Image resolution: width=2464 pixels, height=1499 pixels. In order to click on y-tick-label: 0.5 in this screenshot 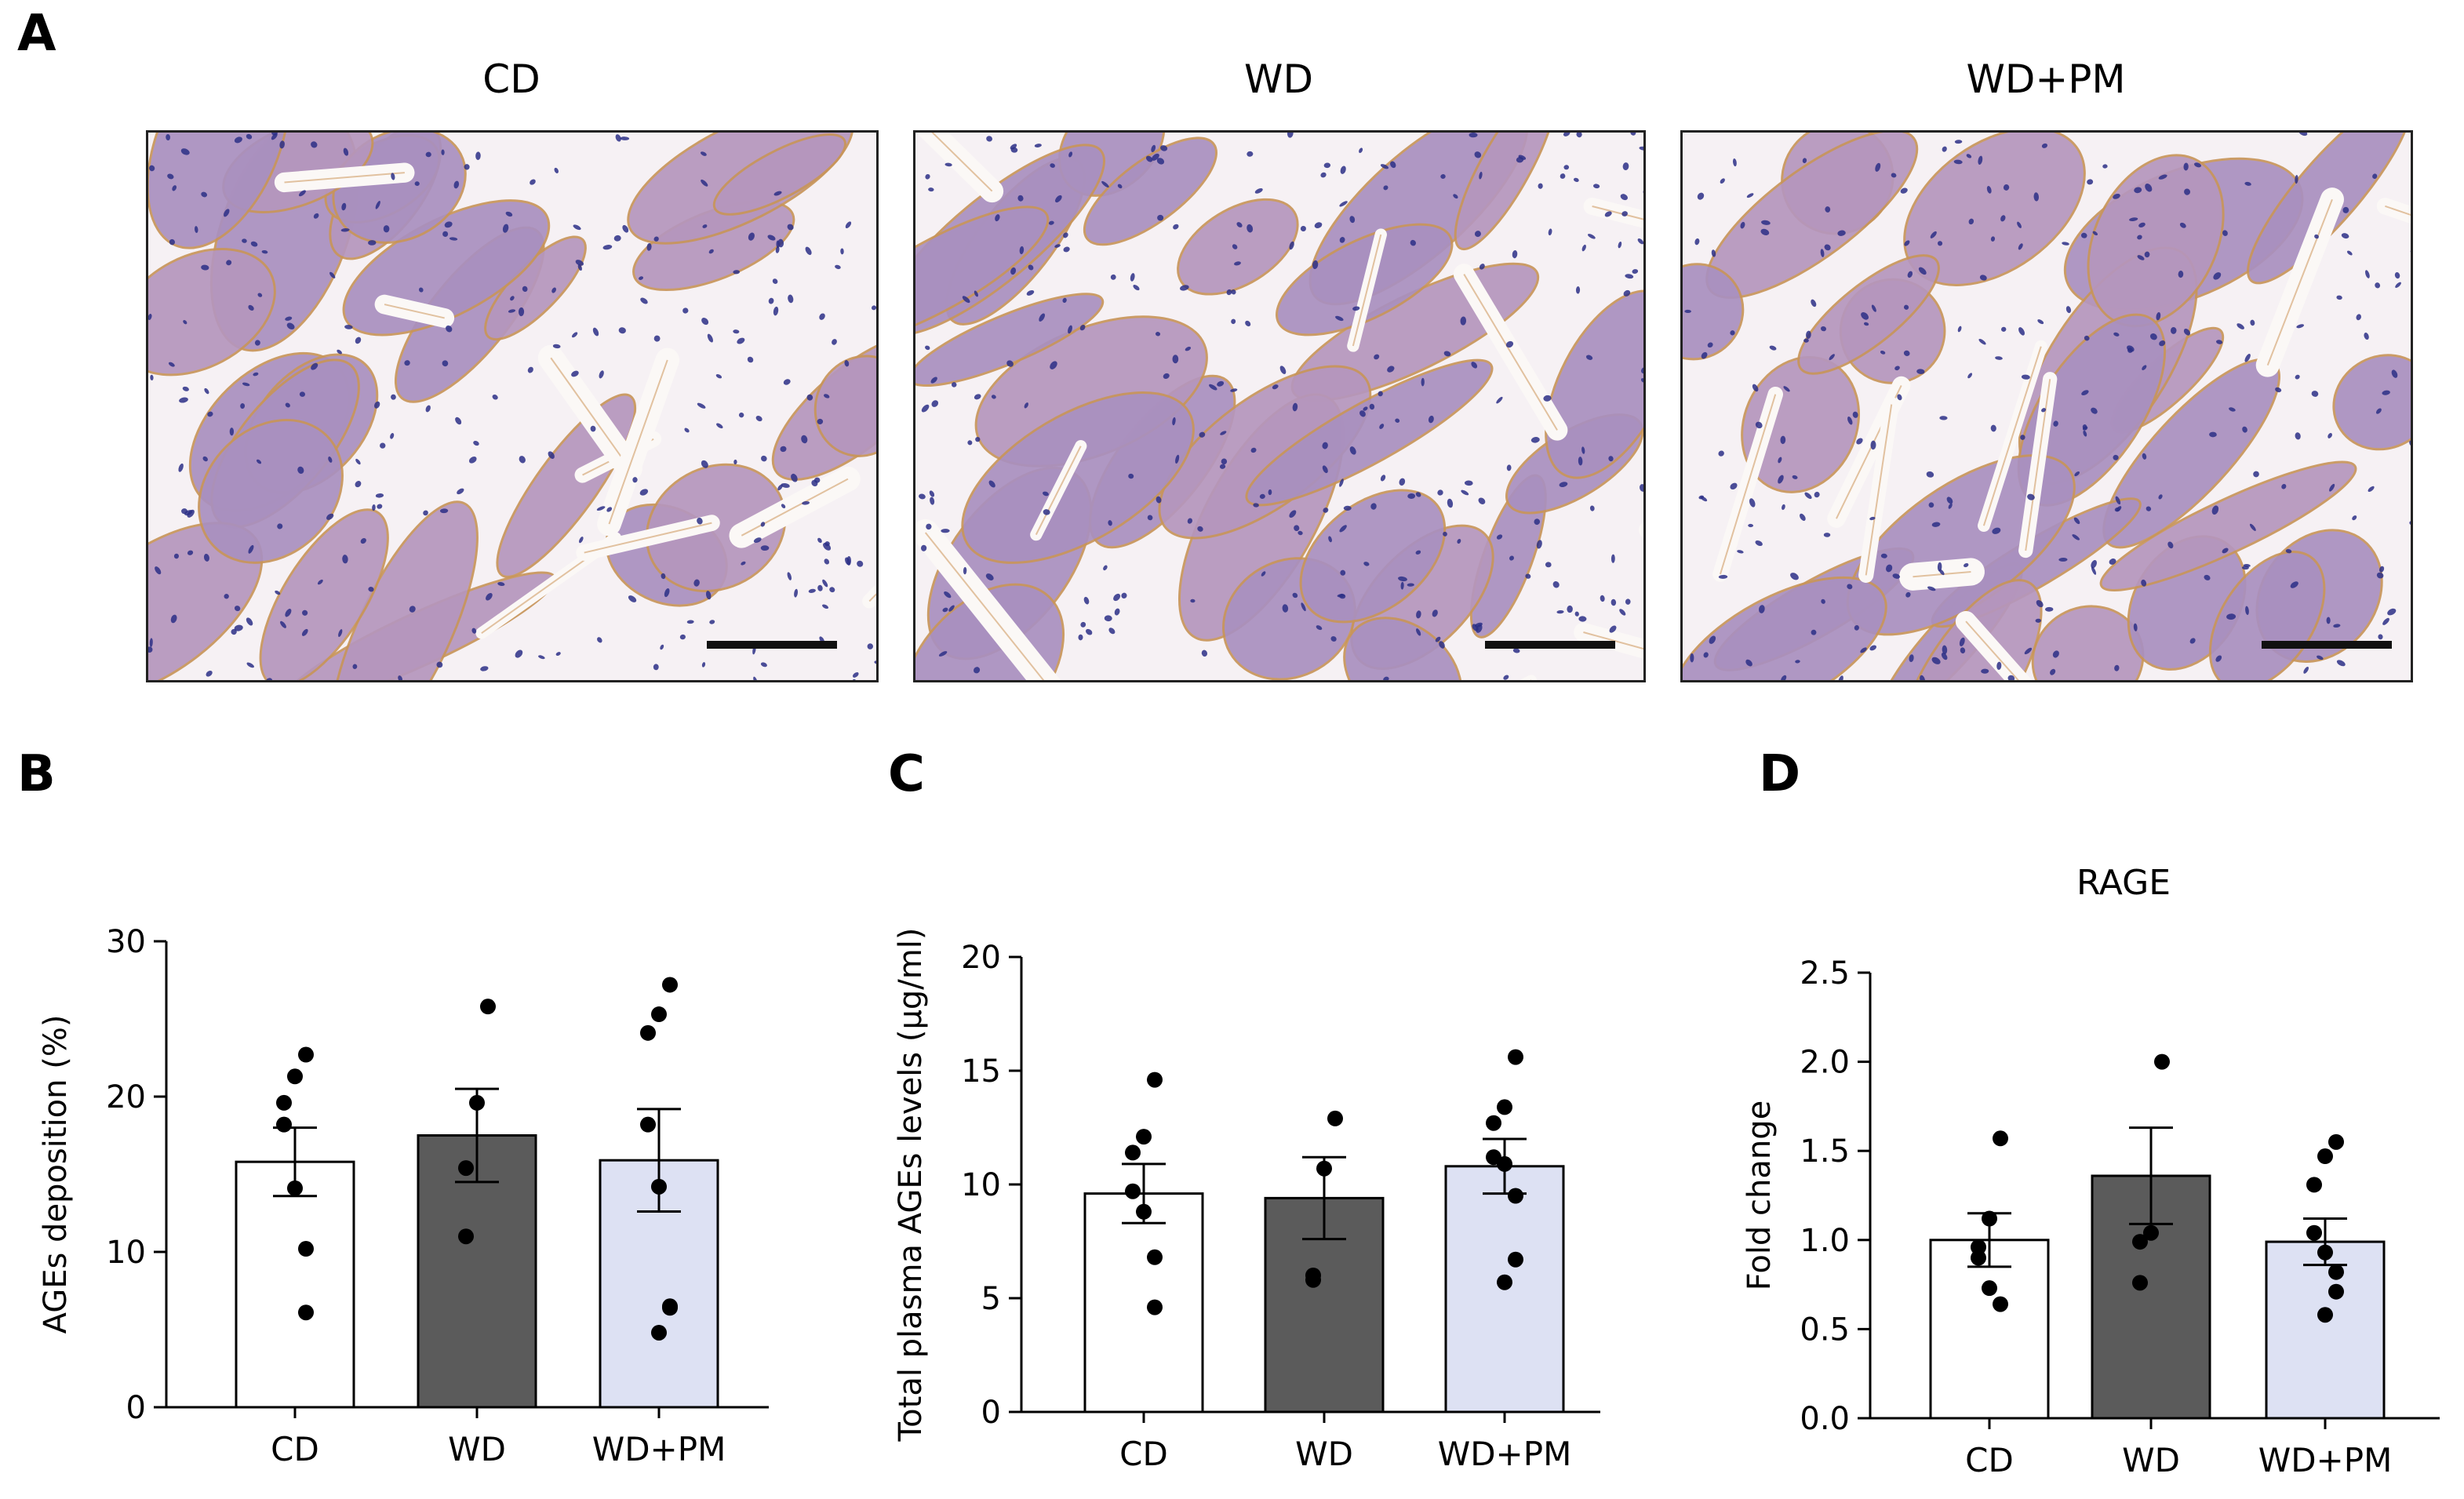, I will do `click(1825, 1330)`.